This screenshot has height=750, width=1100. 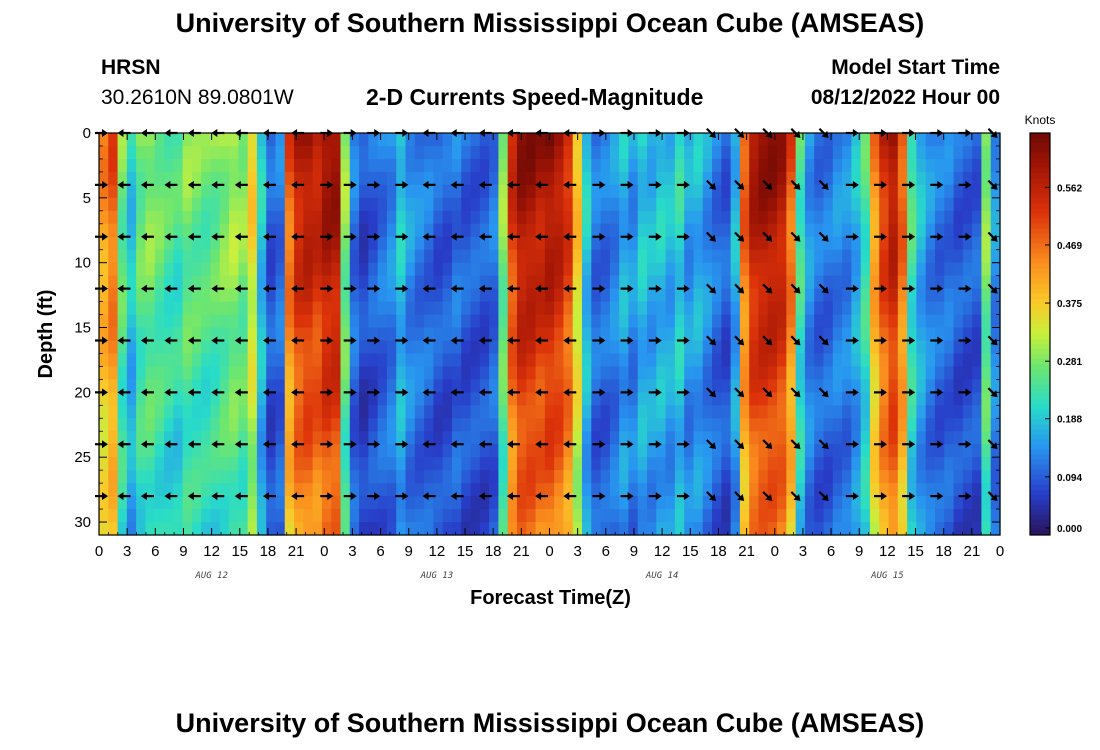 What do you see at coordinates (409, 551) in the screenshot?
I see `x-tick-label: 9` at bounding box center [409, 551].